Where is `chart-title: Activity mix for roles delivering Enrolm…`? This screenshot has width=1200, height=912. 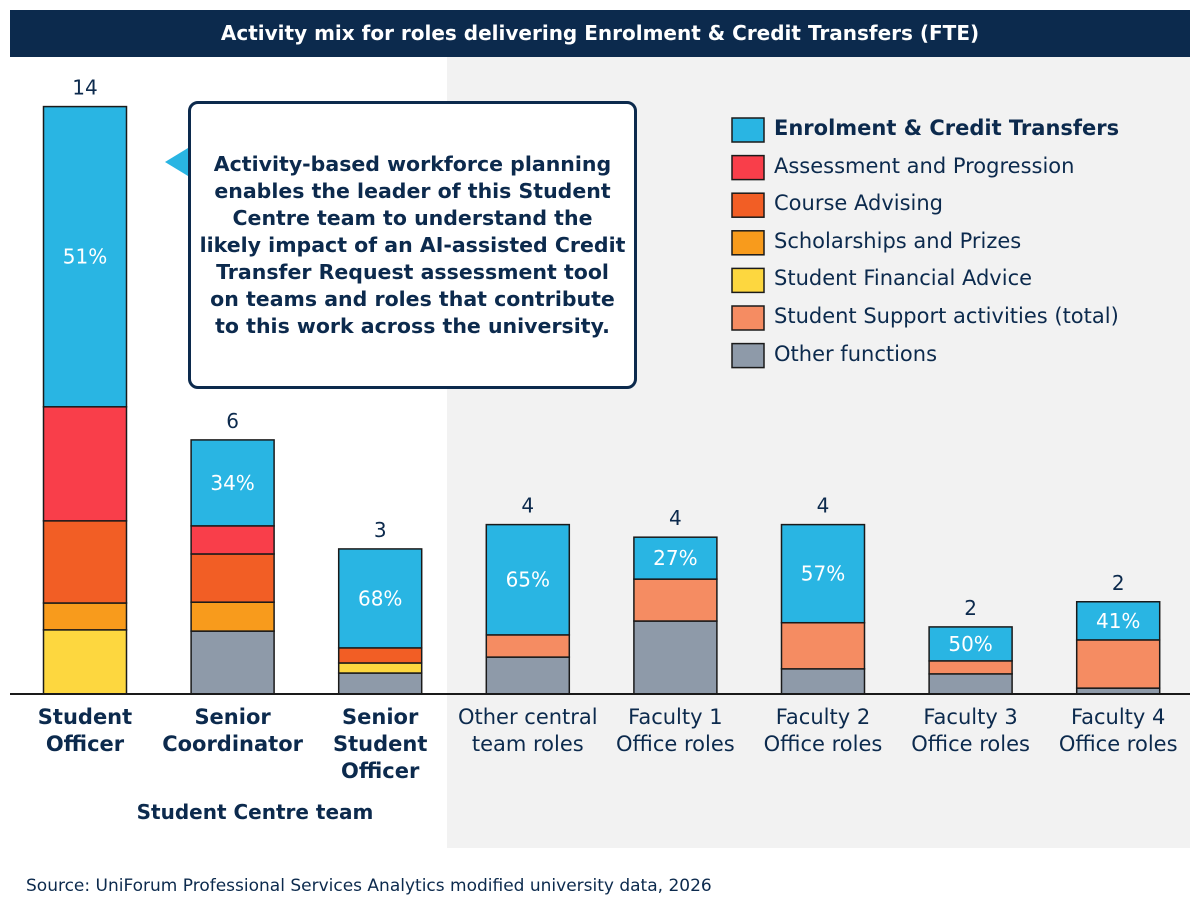
chart-title: Activity mix for roles delivering Enrolm… is located at coordinates (600, 33).